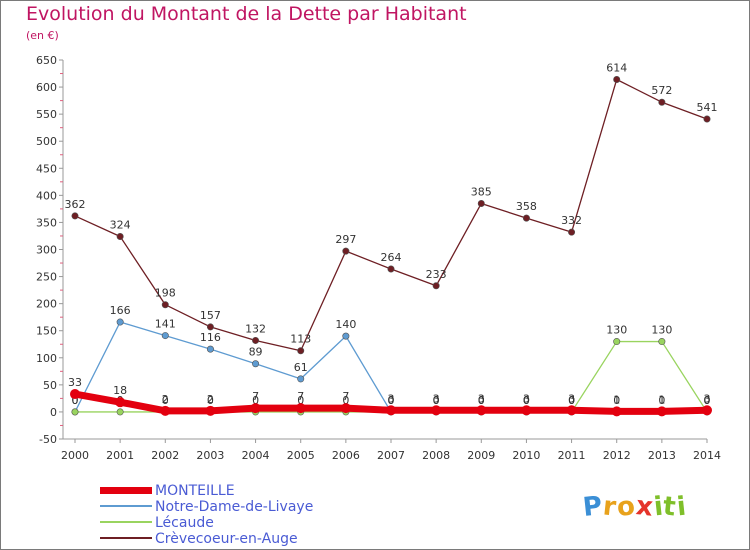 This screenshot has width=750, height=550. I want to click on y-tick-label: 50, so click(50, 385).